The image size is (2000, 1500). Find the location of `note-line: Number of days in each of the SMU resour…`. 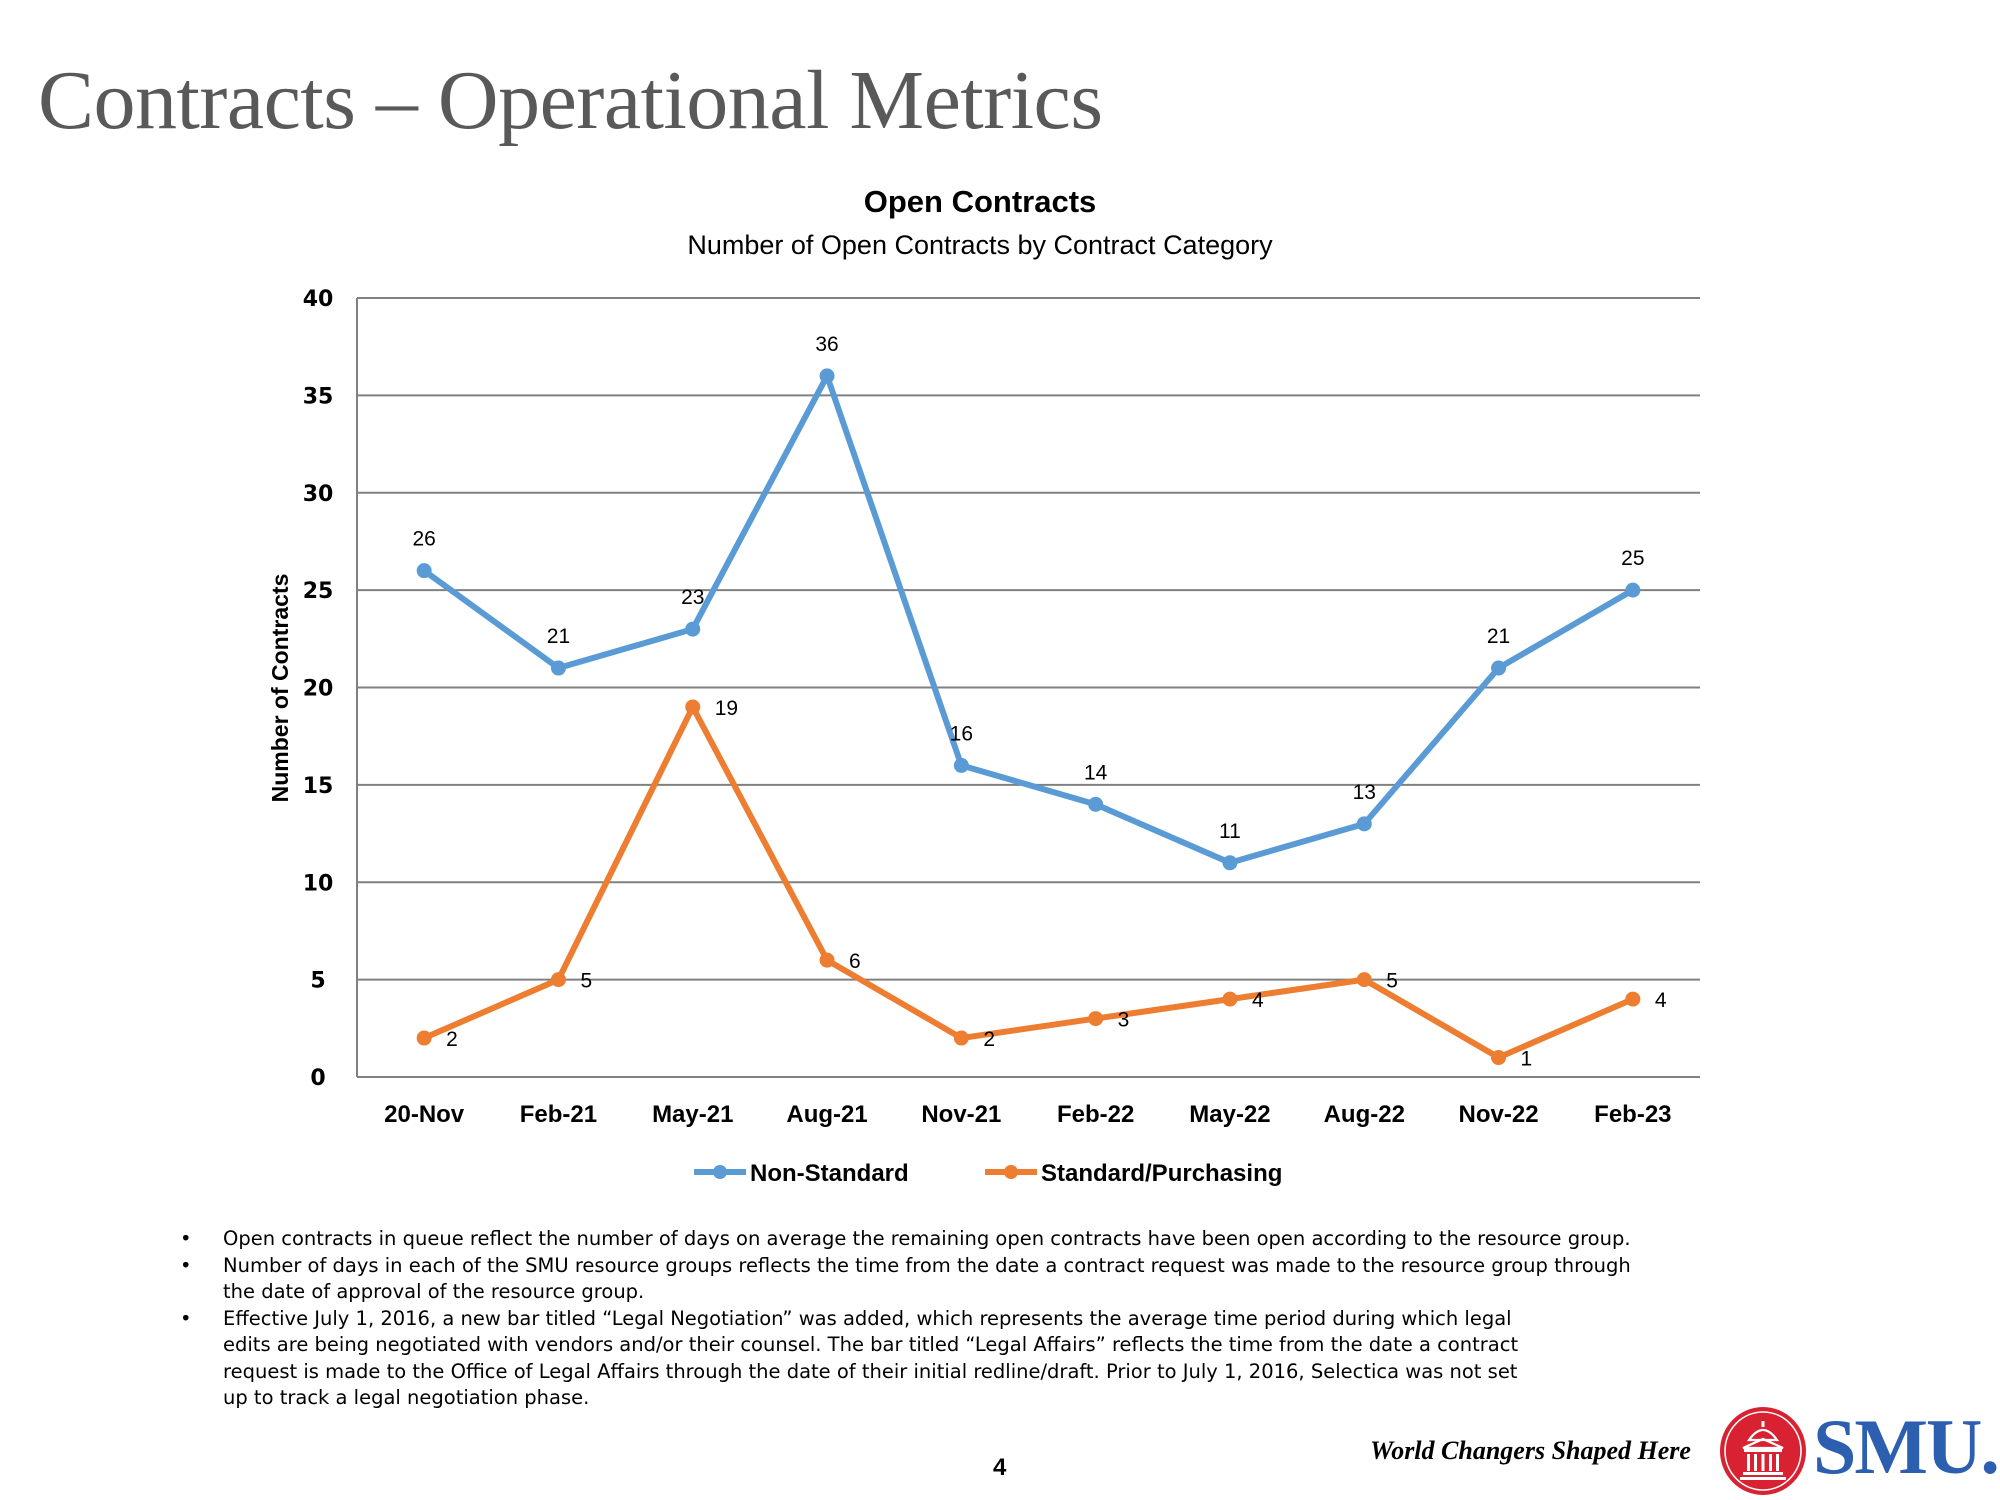

note-line: Number of days in each of the SMU resour… is located at coordinates (927, 1265).